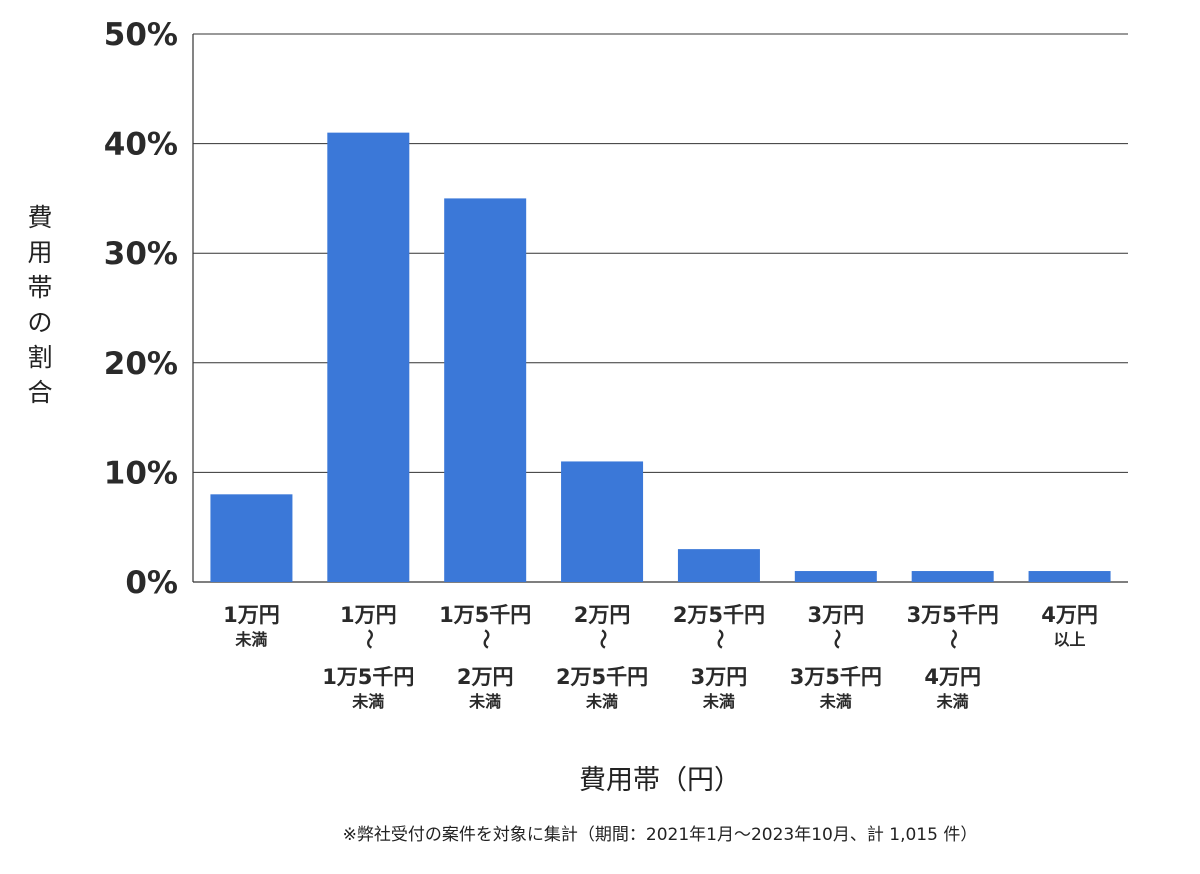 This screenshot has height=874, width=1200. Describe the element at coordinates (151, 583) in the screenshot. I see `y-tick-label: 0%` at that location.